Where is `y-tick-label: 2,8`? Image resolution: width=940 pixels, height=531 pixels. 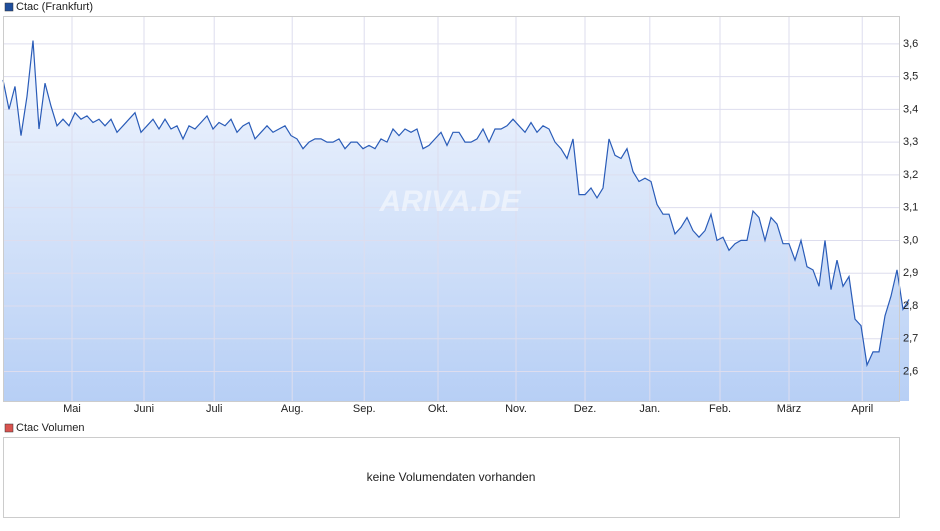 y-tick-label: 2,8 is located at coordinates (910, 306).